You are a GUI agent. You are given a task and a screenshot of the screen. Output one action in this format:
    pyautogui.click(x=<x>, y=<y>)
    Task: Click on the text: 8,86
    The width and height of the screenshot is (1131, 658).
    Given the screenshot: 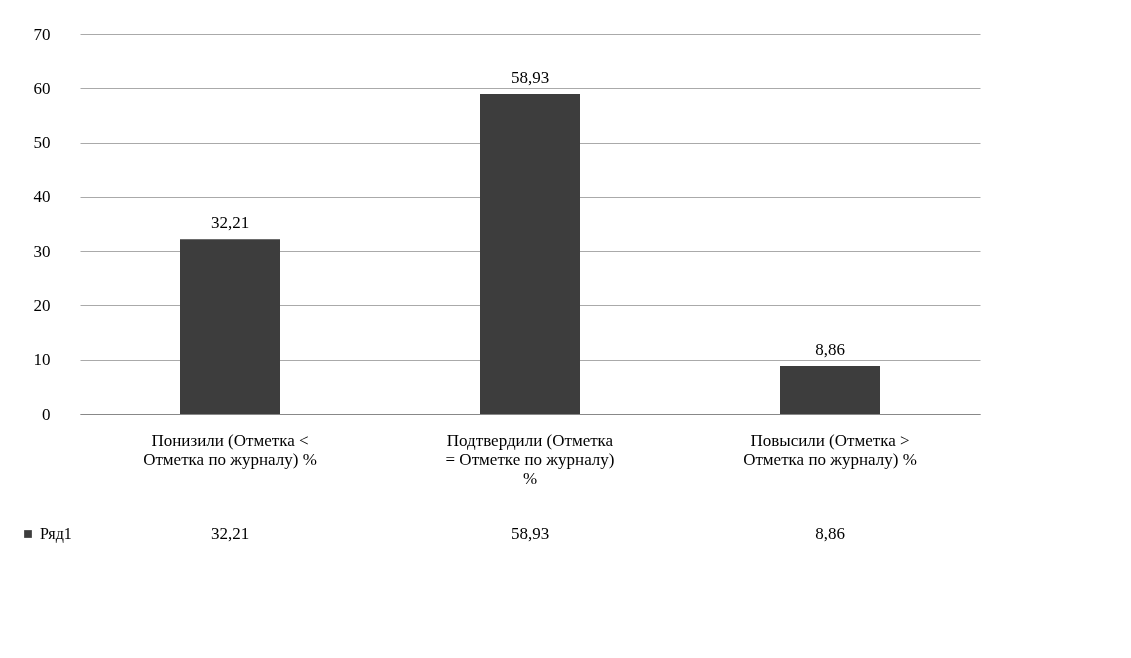 What is the action you would take?
    pyautogui.click(x=830, y=349)
    